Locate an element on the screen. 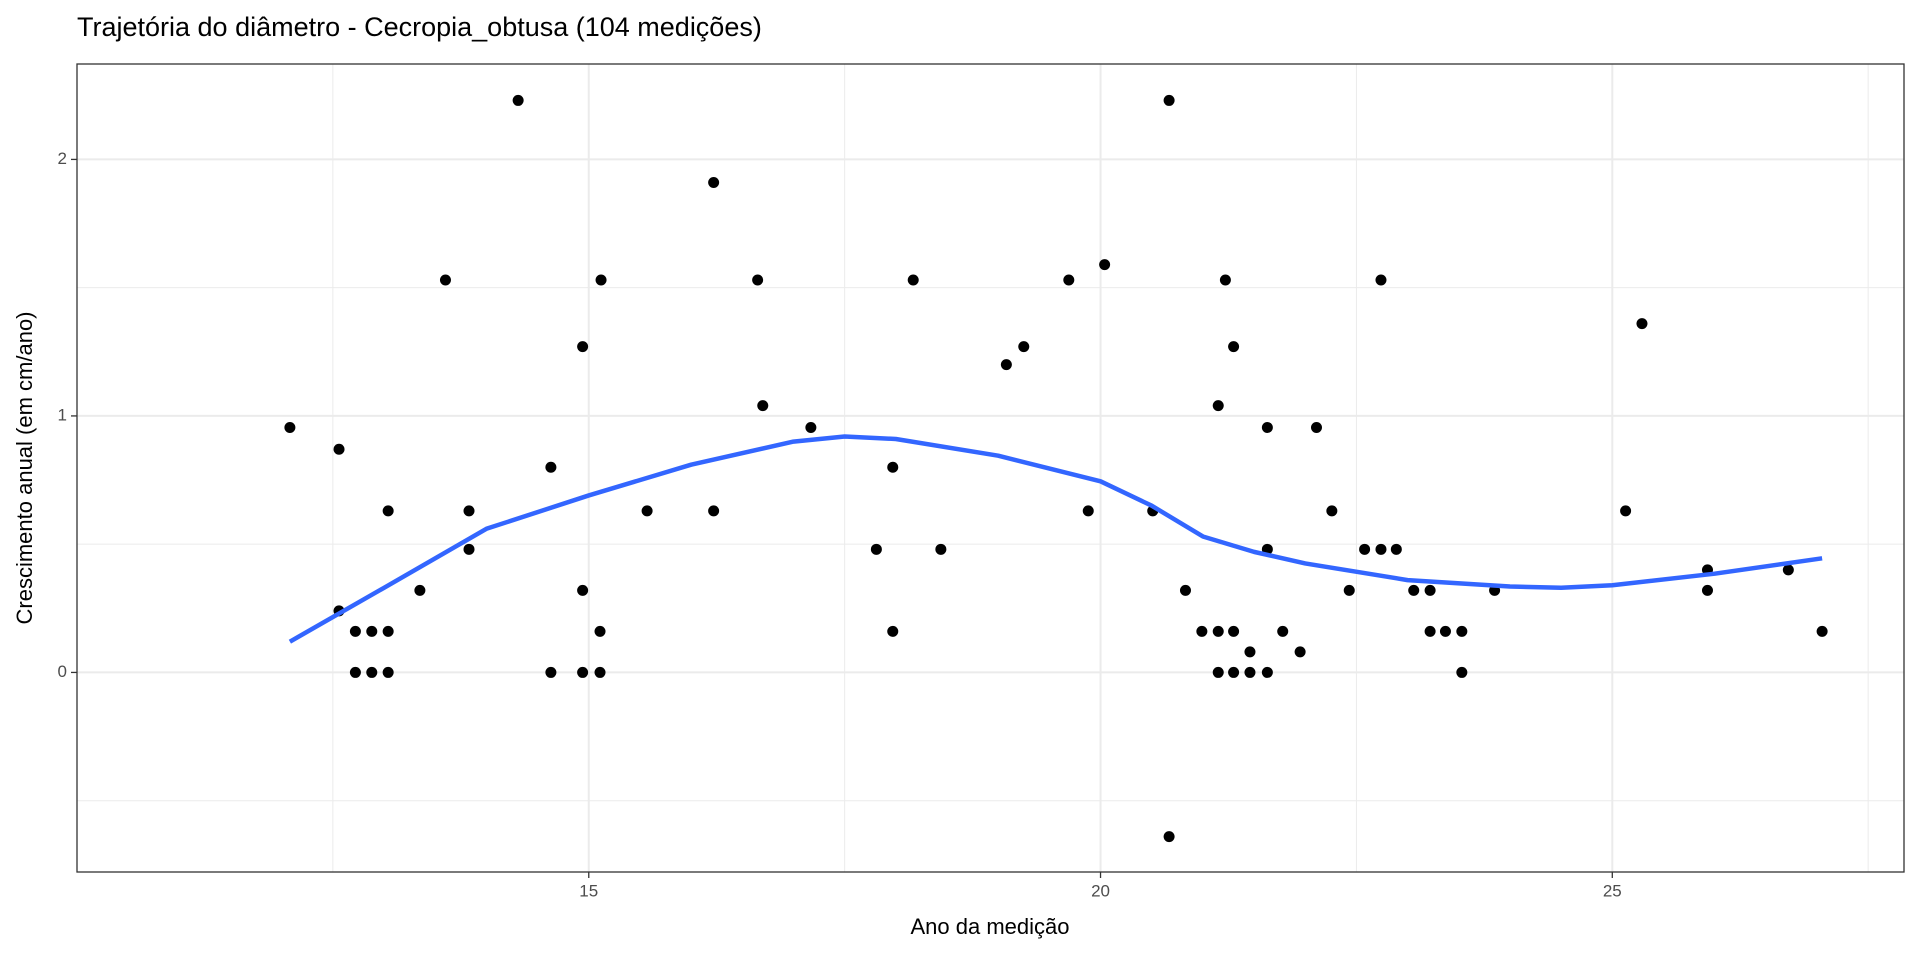 Image resolution: width=1920 pixels, height=960 pixels. x-axis-title: Ano da medição is located at coordinates (990, 926).